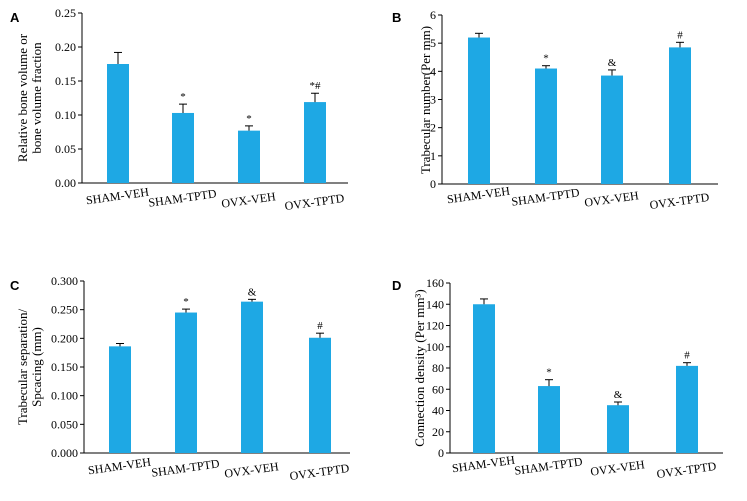 Image resolution: width=747 pixels, height=501 pixels. What do you see at coordinates (64, 367) in the screenshot?
I see `y-tick-label-c: 0.150` at bounding box center [64, 367].